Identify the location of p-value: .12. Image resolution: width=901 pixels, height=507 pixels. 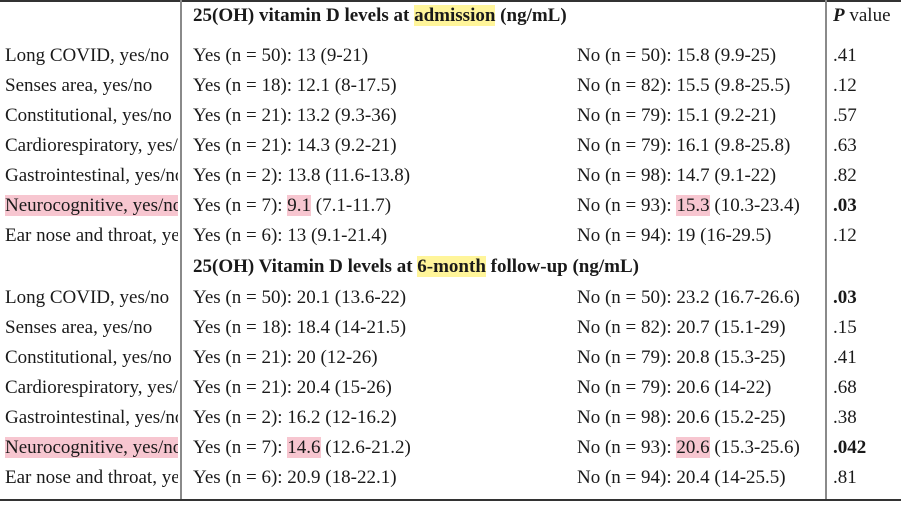
(845, 85).